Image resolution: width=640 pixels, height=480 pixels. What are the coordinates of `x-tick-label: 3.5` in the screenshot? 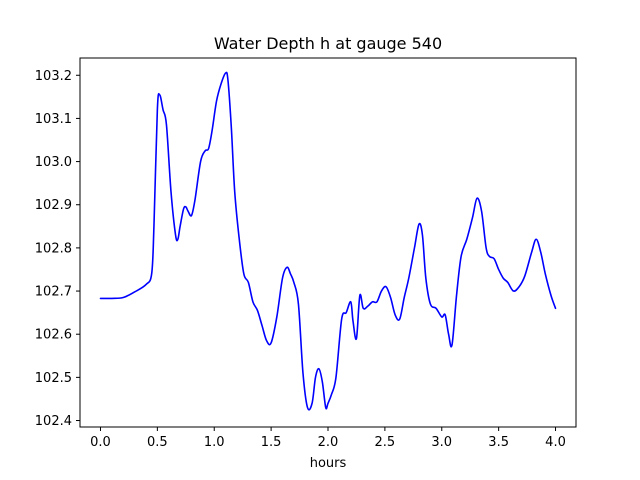 It's located at (498, 442).